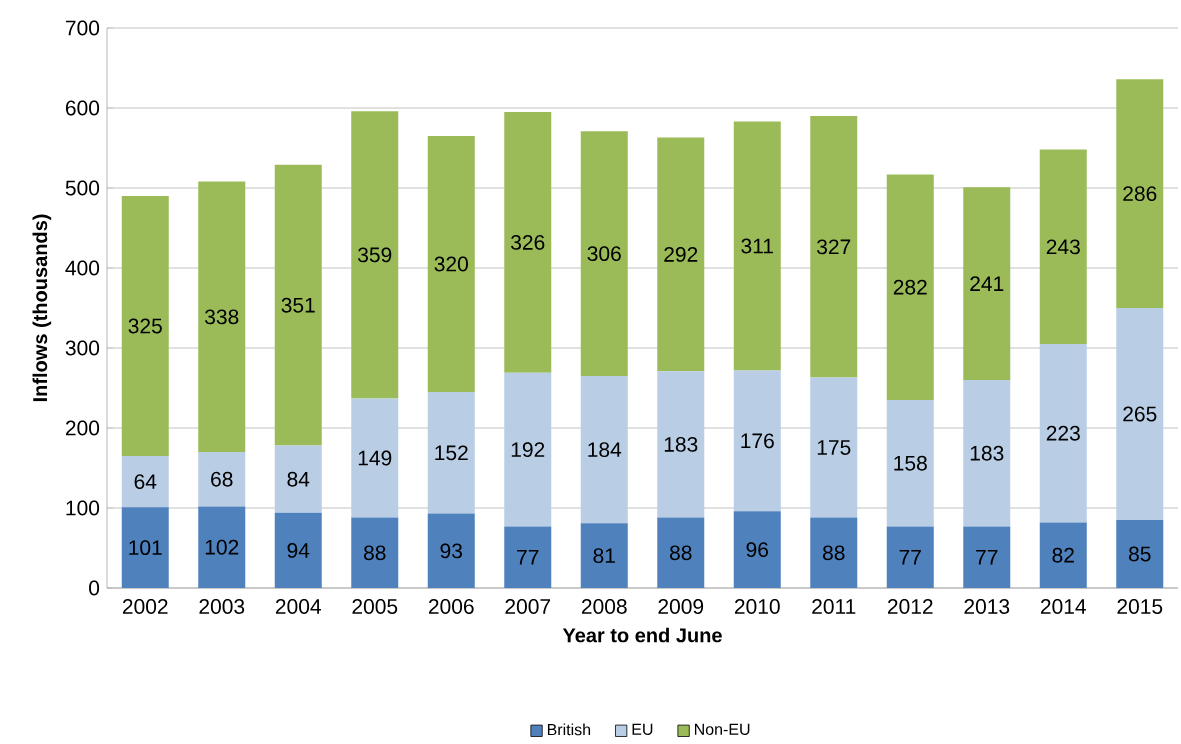 Image resolution: width=1181 pixels, height=744 pixels. I want to click on data-label: 286, so click(1140, 194).